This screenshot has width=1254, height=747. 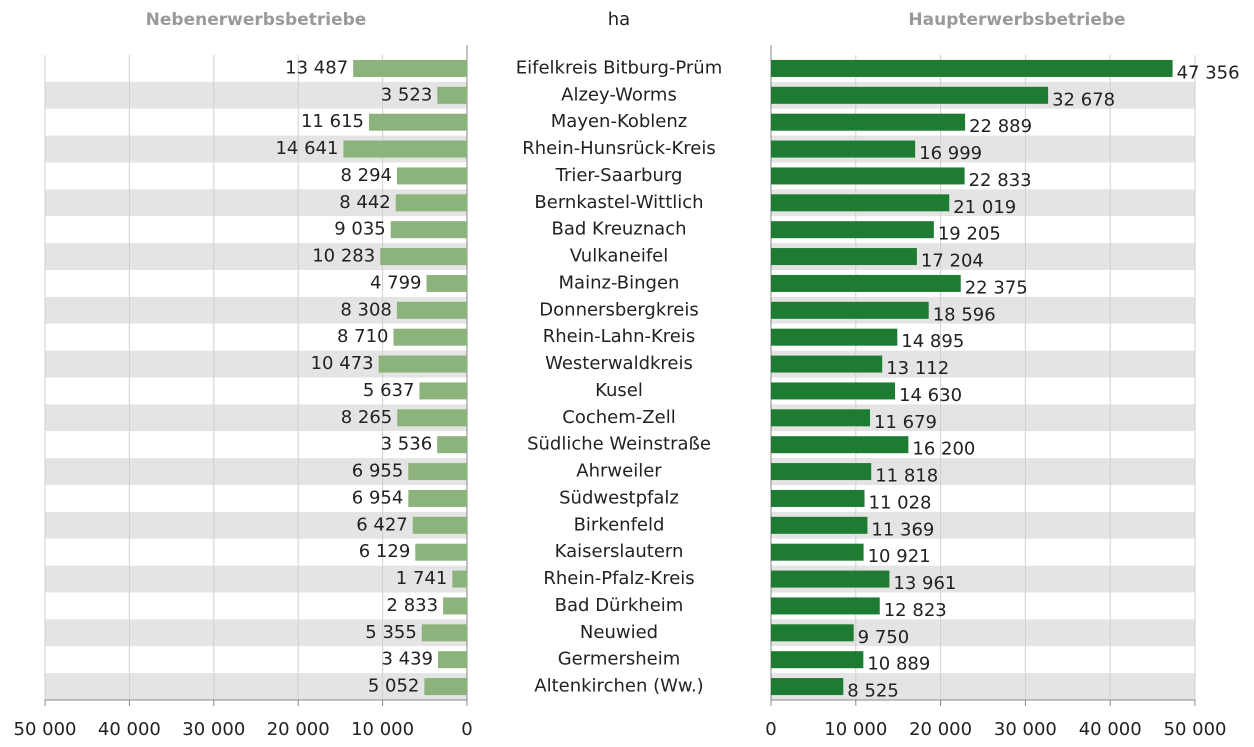 I want to click on value-label: 8 294, so click(x=366, y=175).